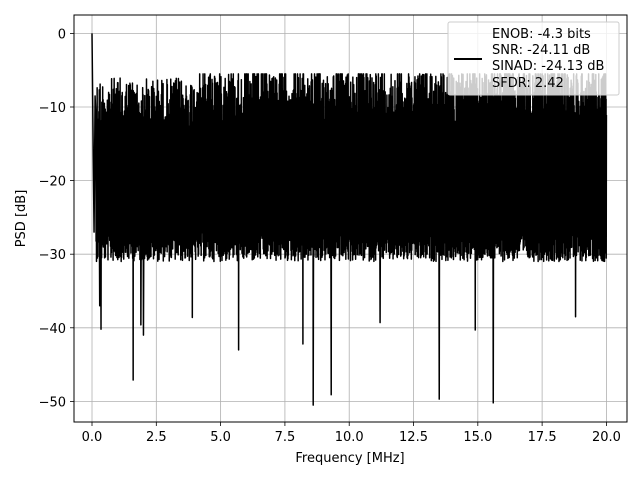 This screenshot has width=640, height=480. Describe the element at coordinates (52, 402) in the screenshot. I see `y-tick-label: −50` at that location.